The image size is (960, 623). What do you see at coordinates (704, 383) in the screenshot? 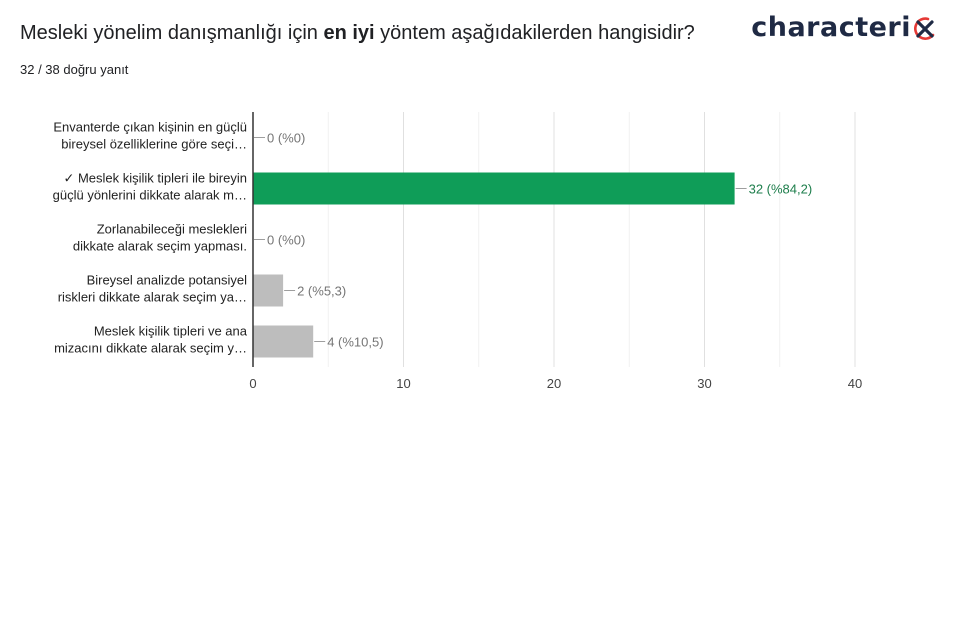
I see `x-tick-label: 30` at bounding box center [704, 383].